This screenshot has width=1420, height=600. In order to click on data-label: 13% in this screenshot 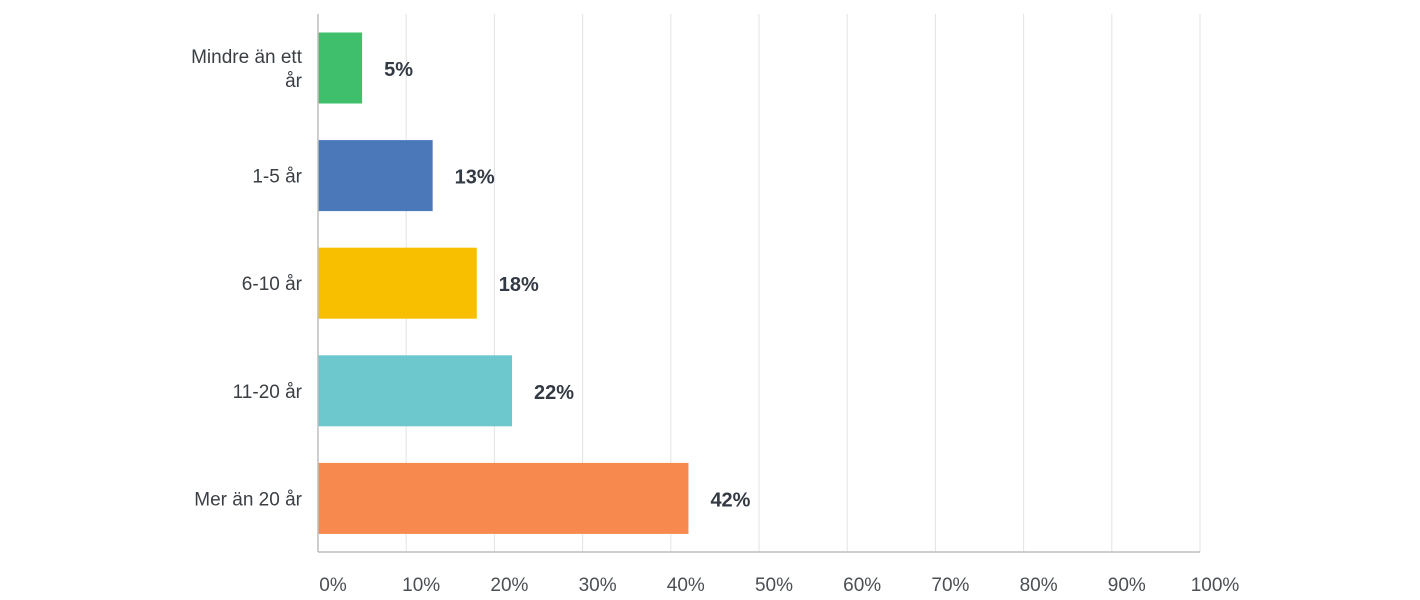, I will do `click(475, 178)`.